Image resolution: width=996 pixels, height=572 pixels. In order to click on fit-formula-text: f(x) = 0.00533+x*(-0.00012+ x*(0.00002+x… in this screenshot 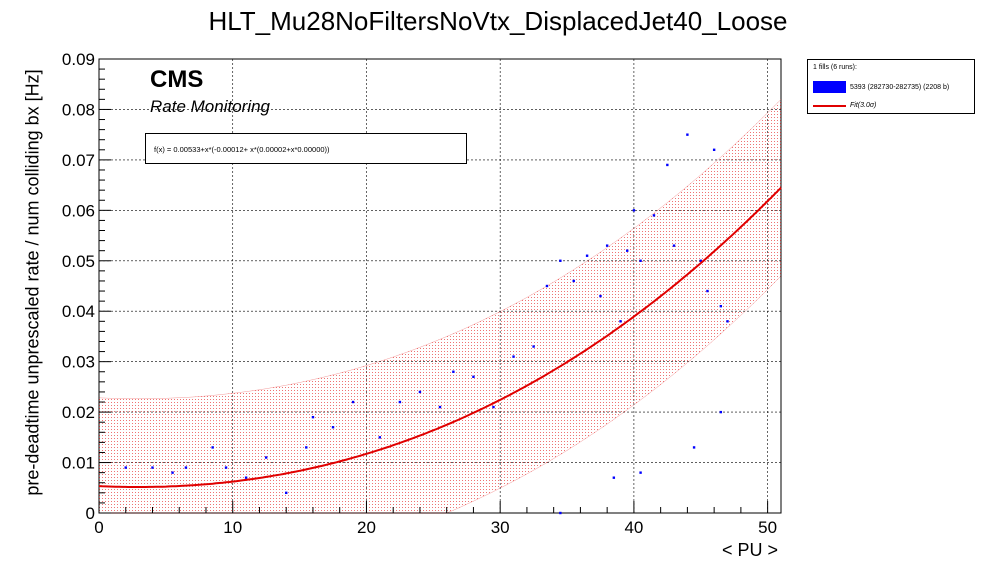, I will do `click(242, 149)`.